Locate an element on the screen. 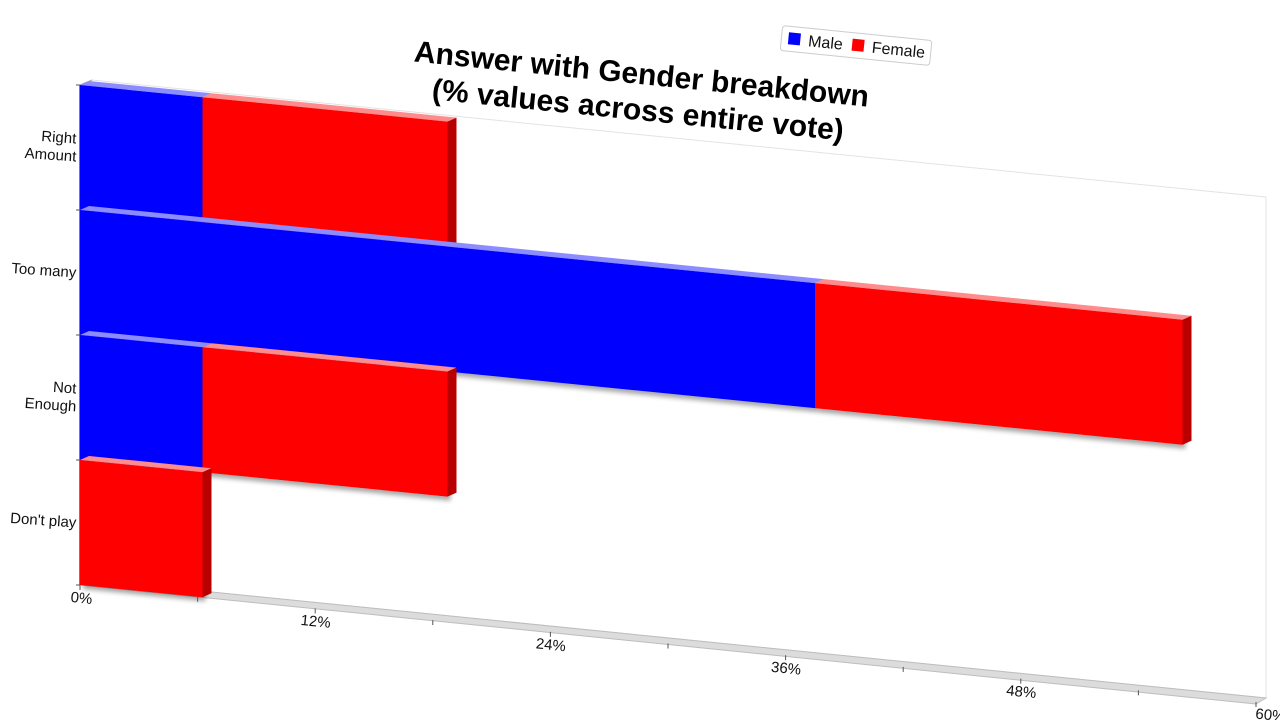  bar-male-not-enough is located at coordinates (141, 404).